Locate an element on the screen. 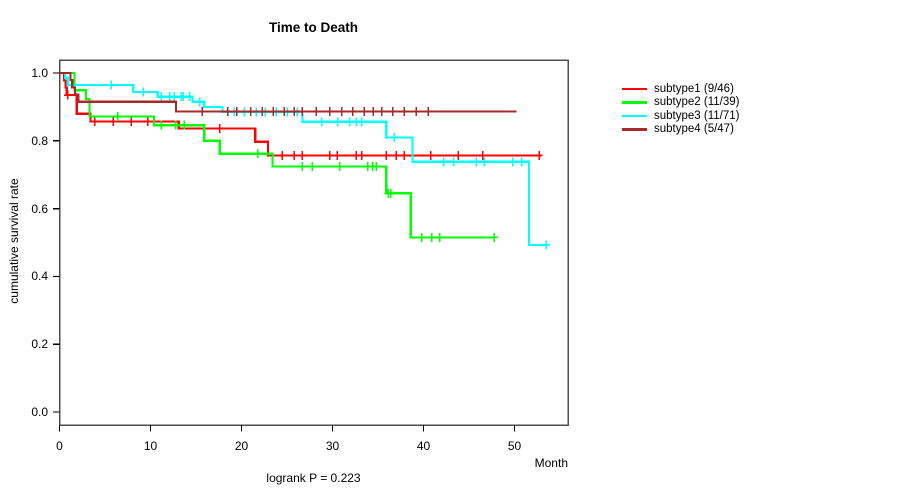 This screenshot has width=900, height=500. y-tick-label: 0.4 is located at coordinates (39, 276).